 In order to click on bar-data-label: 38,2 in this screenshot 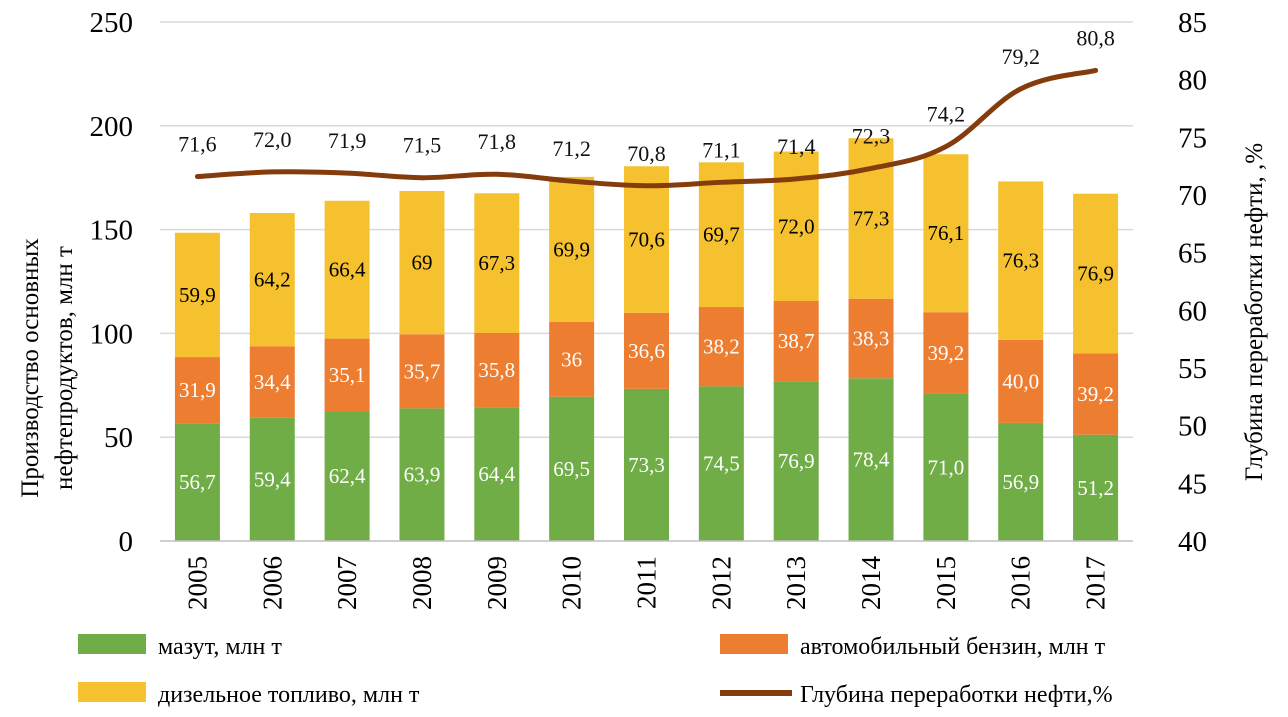, I will do `click(721, 347)`.